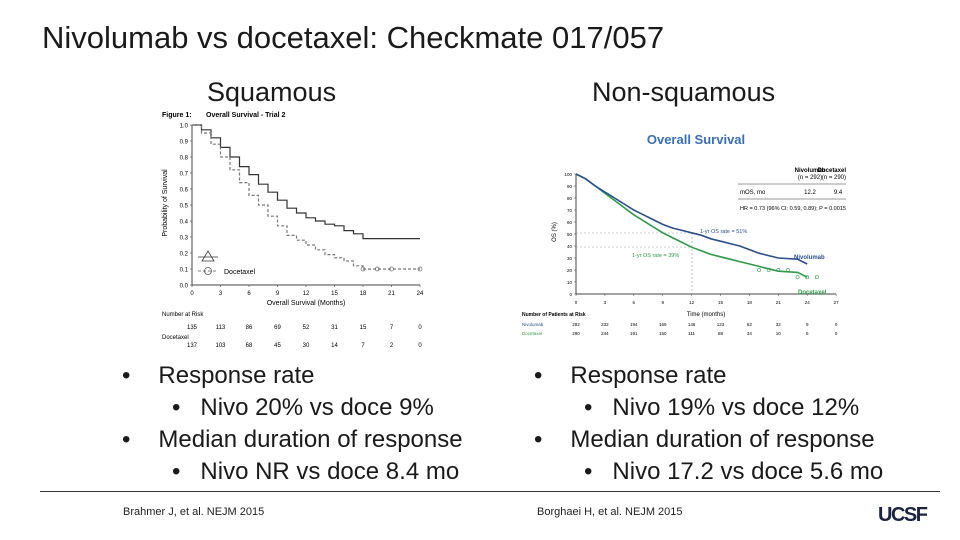  What do you see at coordinates (779, 333) in the screenshot?
I see `fig-right-risk-doce-value: 10` at bounding box center [779, 333].